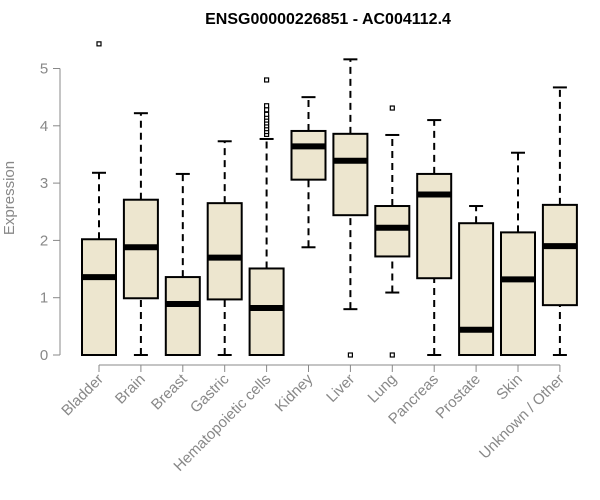  What do you see at coordinates (458, 397) in the screenshot?
I see `x-tick-label: Prostate` at bounding box center [458, 397].